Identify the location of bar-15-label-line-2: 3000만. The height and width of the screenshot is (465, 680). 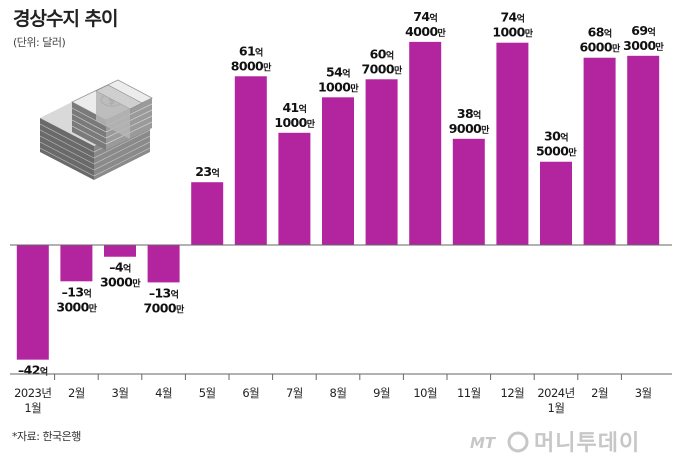
(643, 45).